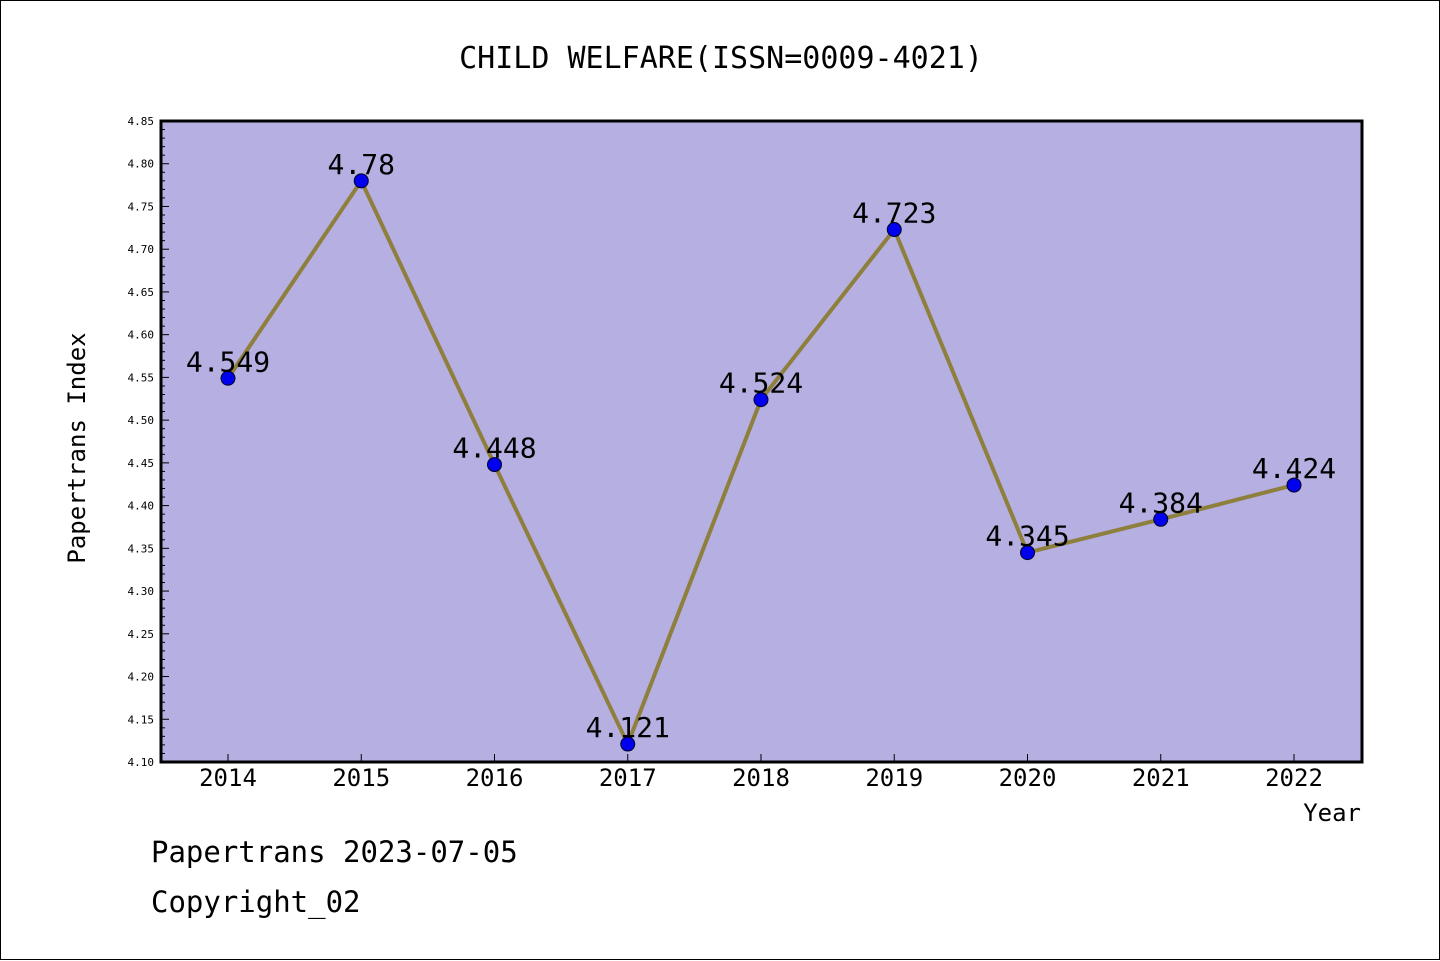 The height and width of the screenshot is (961, 1440). I want to click on y-tick-label: 4.30, so click(141, 591).